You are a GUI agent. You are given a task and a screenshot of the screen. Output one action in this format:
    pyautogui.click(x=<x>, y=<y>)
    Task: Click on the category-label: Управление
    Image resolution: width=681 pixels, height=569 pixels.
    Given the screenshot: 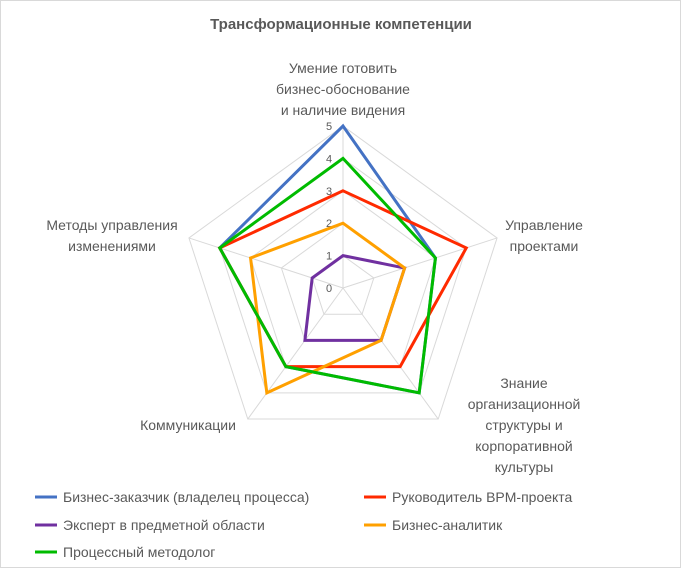 What is the action you would take?
    pyautogui.click(x=544, y=225)
    